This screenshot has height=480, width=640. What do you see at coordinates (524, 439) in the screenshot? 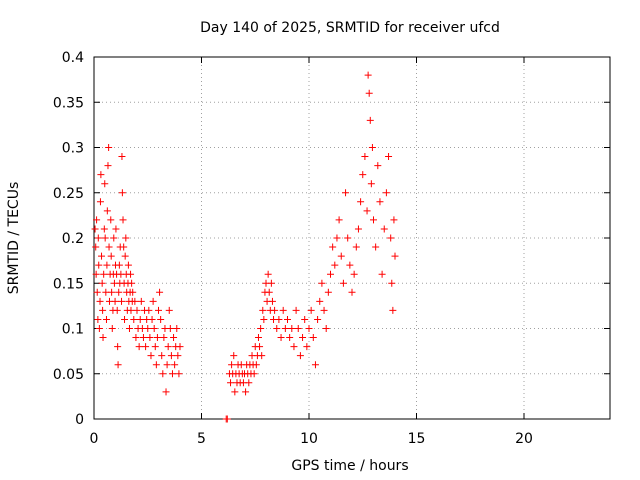
I see `x-tick-label: 20` at bounding box center [524, 439].